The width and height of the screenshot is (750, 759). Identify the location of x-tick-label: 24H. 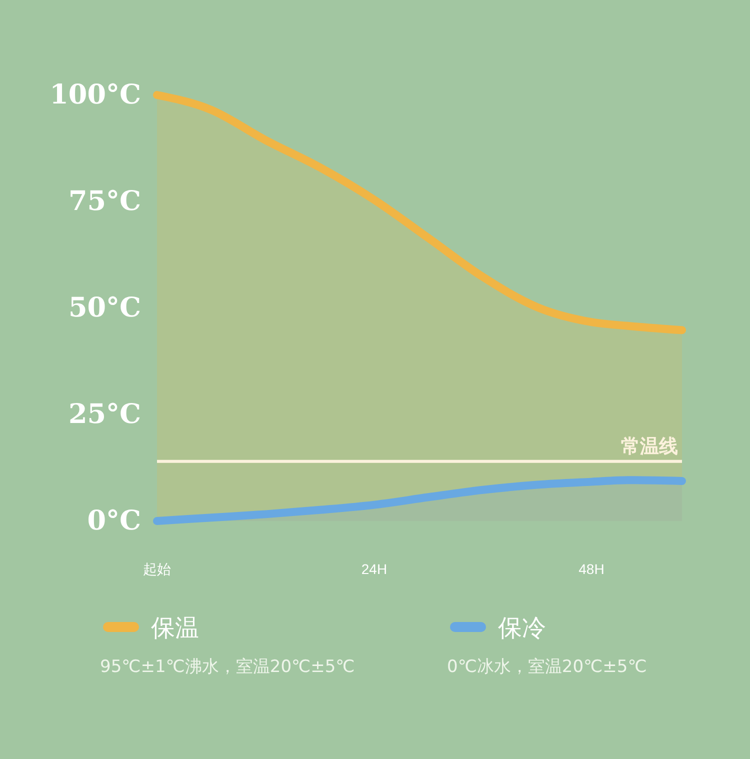
(374, 568).